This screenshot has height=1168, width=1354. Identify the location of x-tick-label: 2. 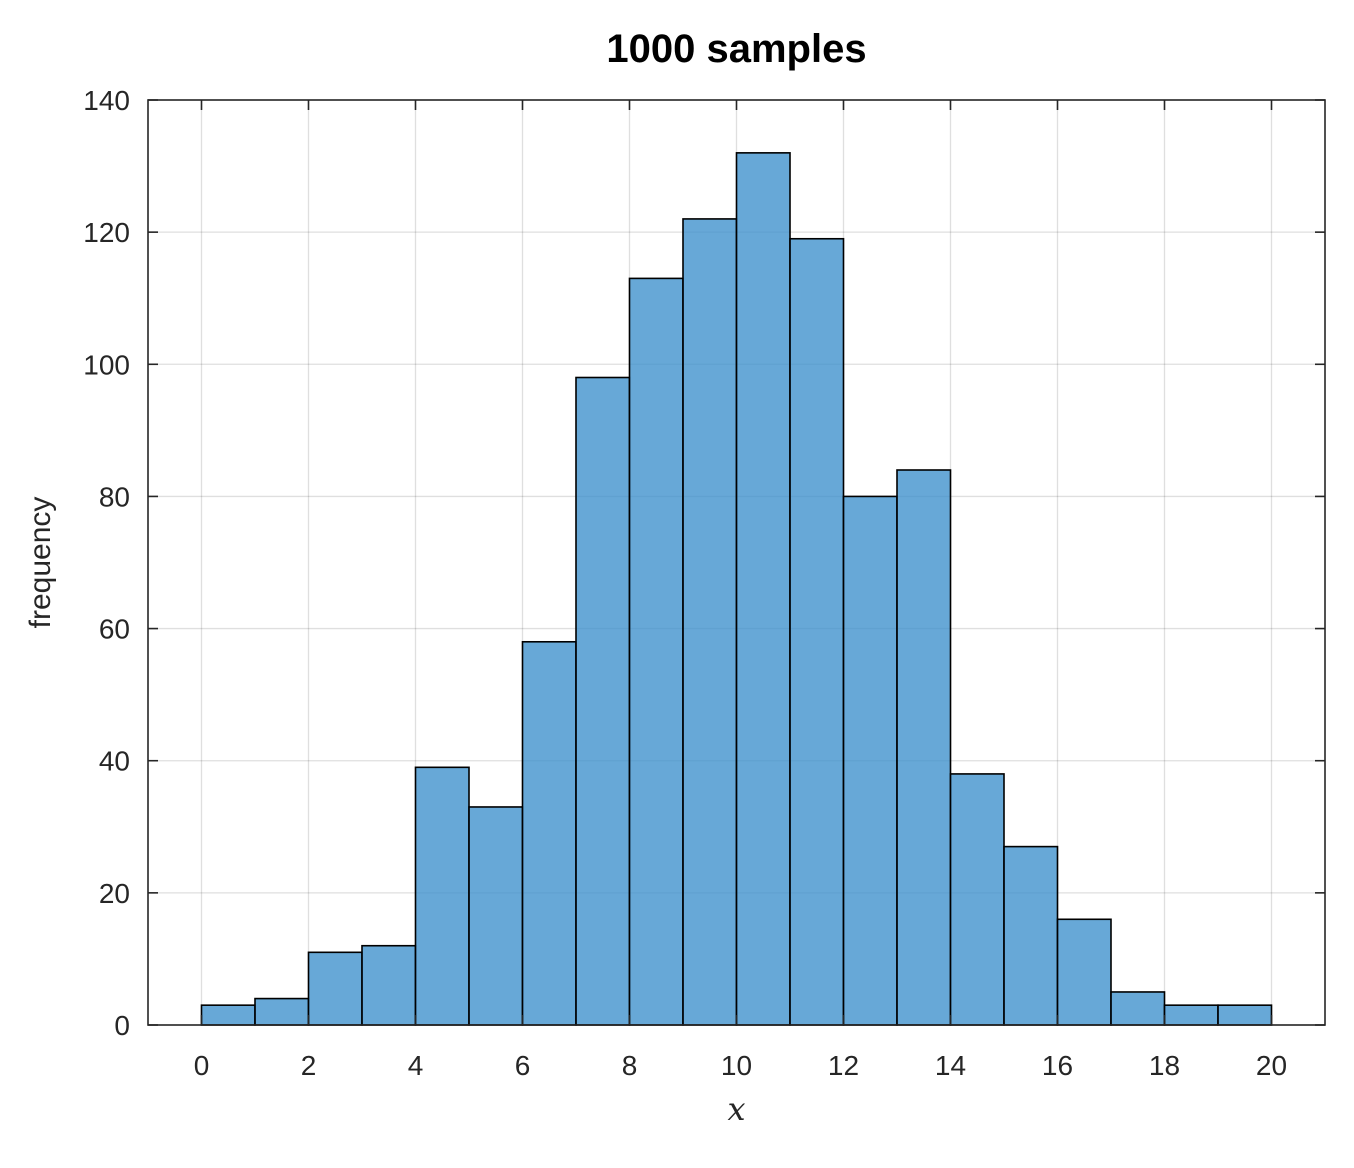
(309, 1065).